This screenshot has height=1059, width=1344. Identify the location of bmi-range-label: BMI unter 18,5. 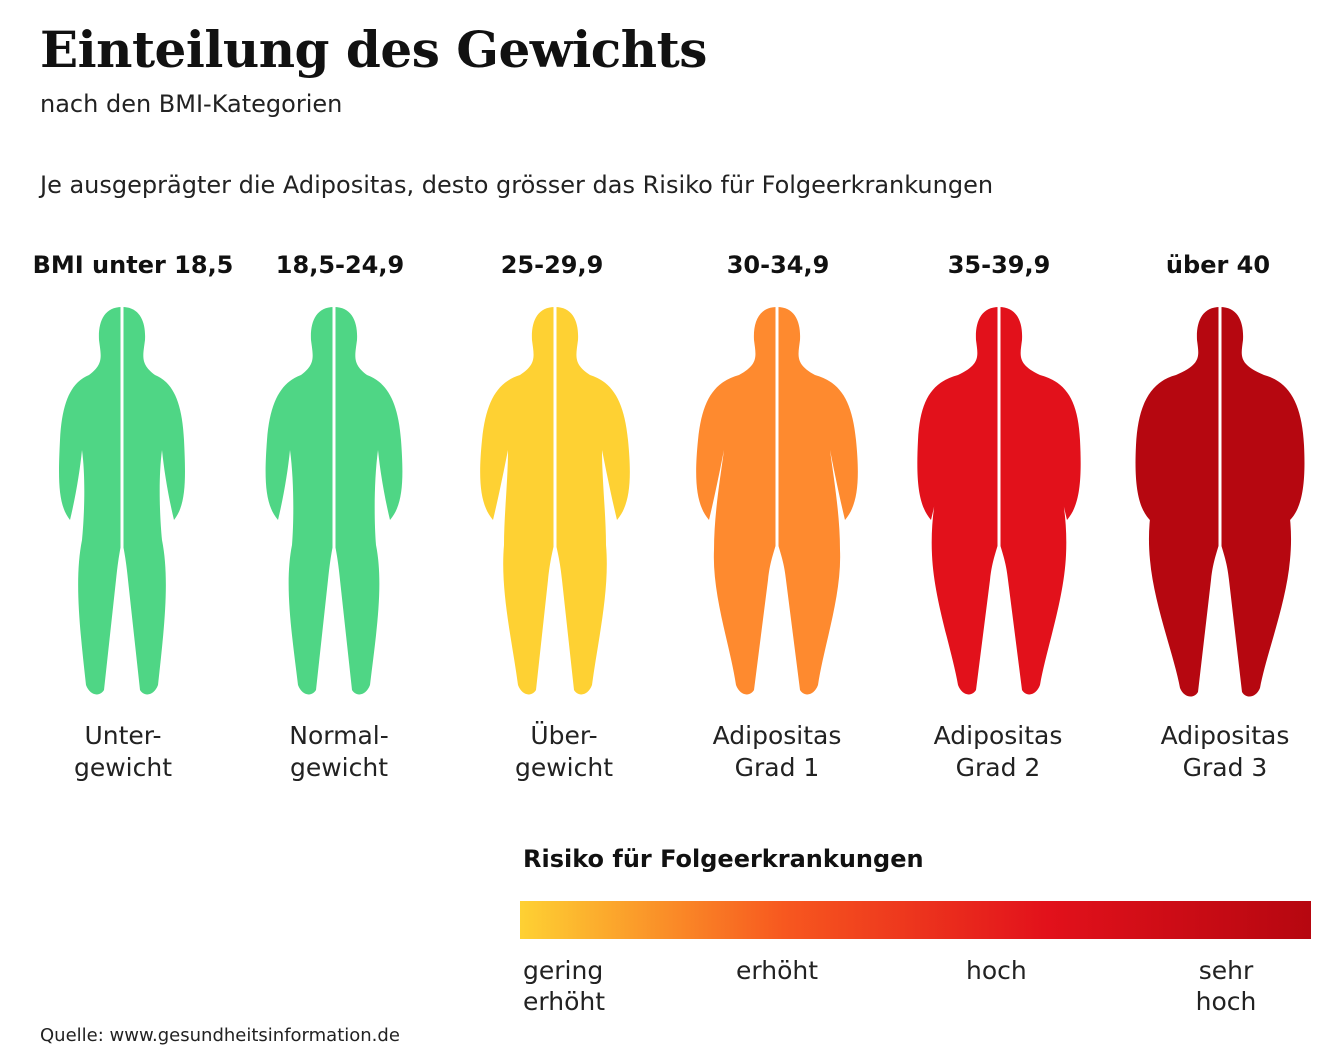
(133, 265).